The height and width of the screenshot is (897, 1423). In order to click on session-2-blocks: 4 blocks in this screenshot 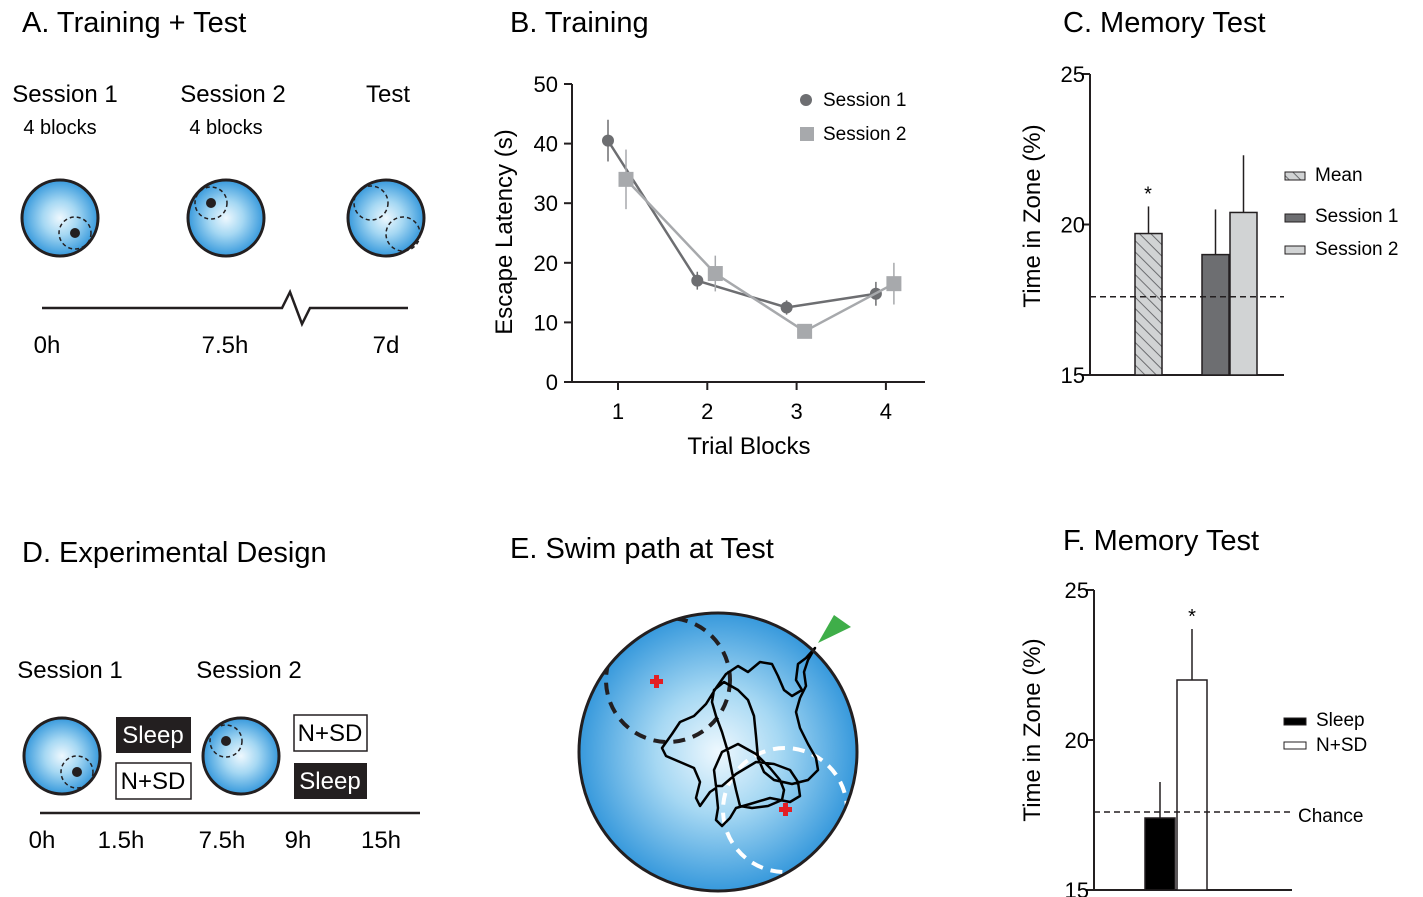, I will do `click(225, 128)`.